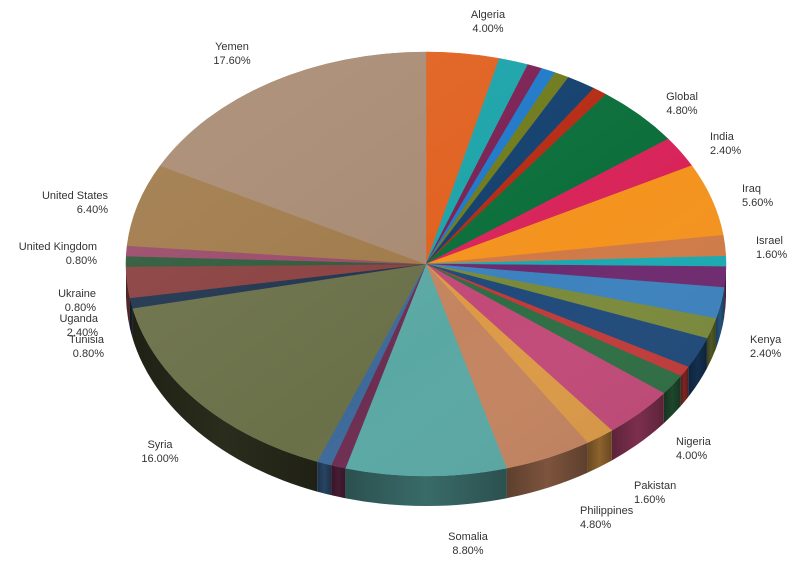 The height and width of the screenshot is (564, 800). What do you see at coordinates (75, 196) in the screenshot?
I see `data-label-name-united-states: United States` at bounding box center [75, 196].